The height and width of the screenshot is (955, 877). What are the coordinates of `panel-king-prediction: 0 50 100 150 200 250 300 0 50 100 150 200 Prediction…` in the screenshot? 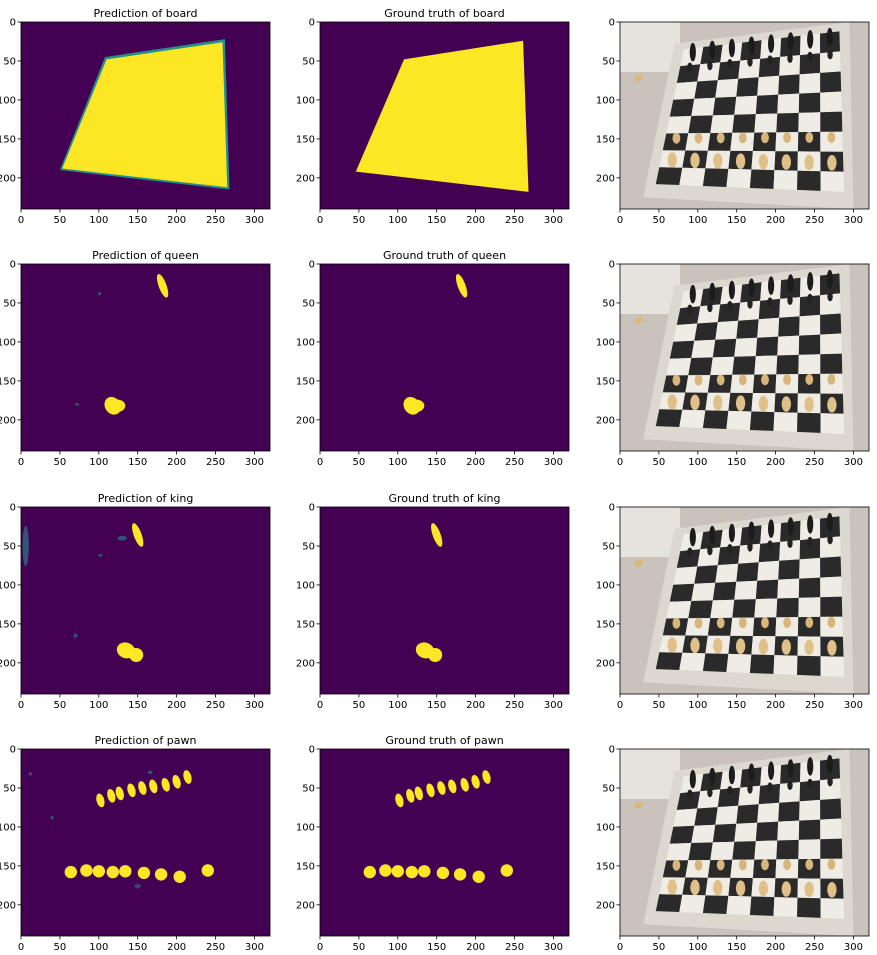 It's located at (135, 601).